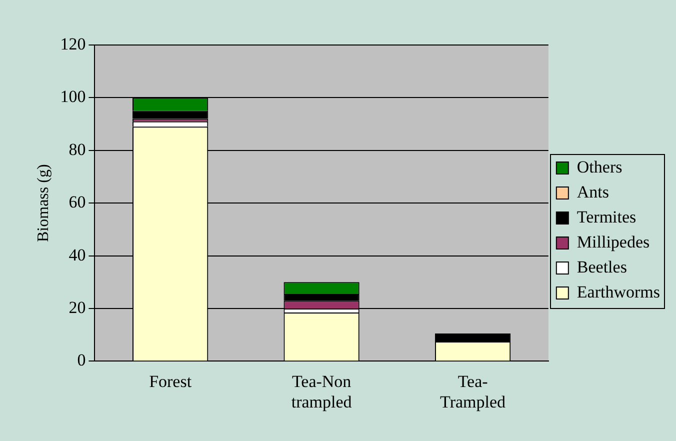 This screenshot has height=441, width=676. I want to click on y-tick-label: 40, so click(77, 254).